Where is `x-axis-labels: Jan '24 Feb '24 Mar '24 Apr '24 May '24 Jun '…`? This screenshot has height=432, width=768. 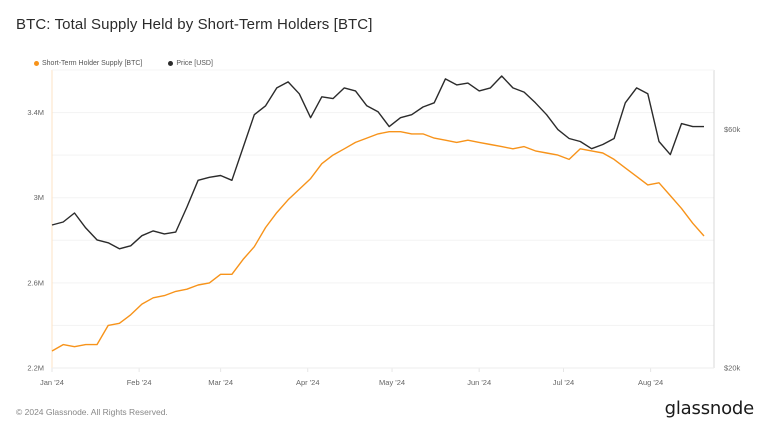
x-axis-labels: Jan '24 Feb '24 Mar '24 Apr '24 May '24 Jun '… is located at coordinates (377, 377).